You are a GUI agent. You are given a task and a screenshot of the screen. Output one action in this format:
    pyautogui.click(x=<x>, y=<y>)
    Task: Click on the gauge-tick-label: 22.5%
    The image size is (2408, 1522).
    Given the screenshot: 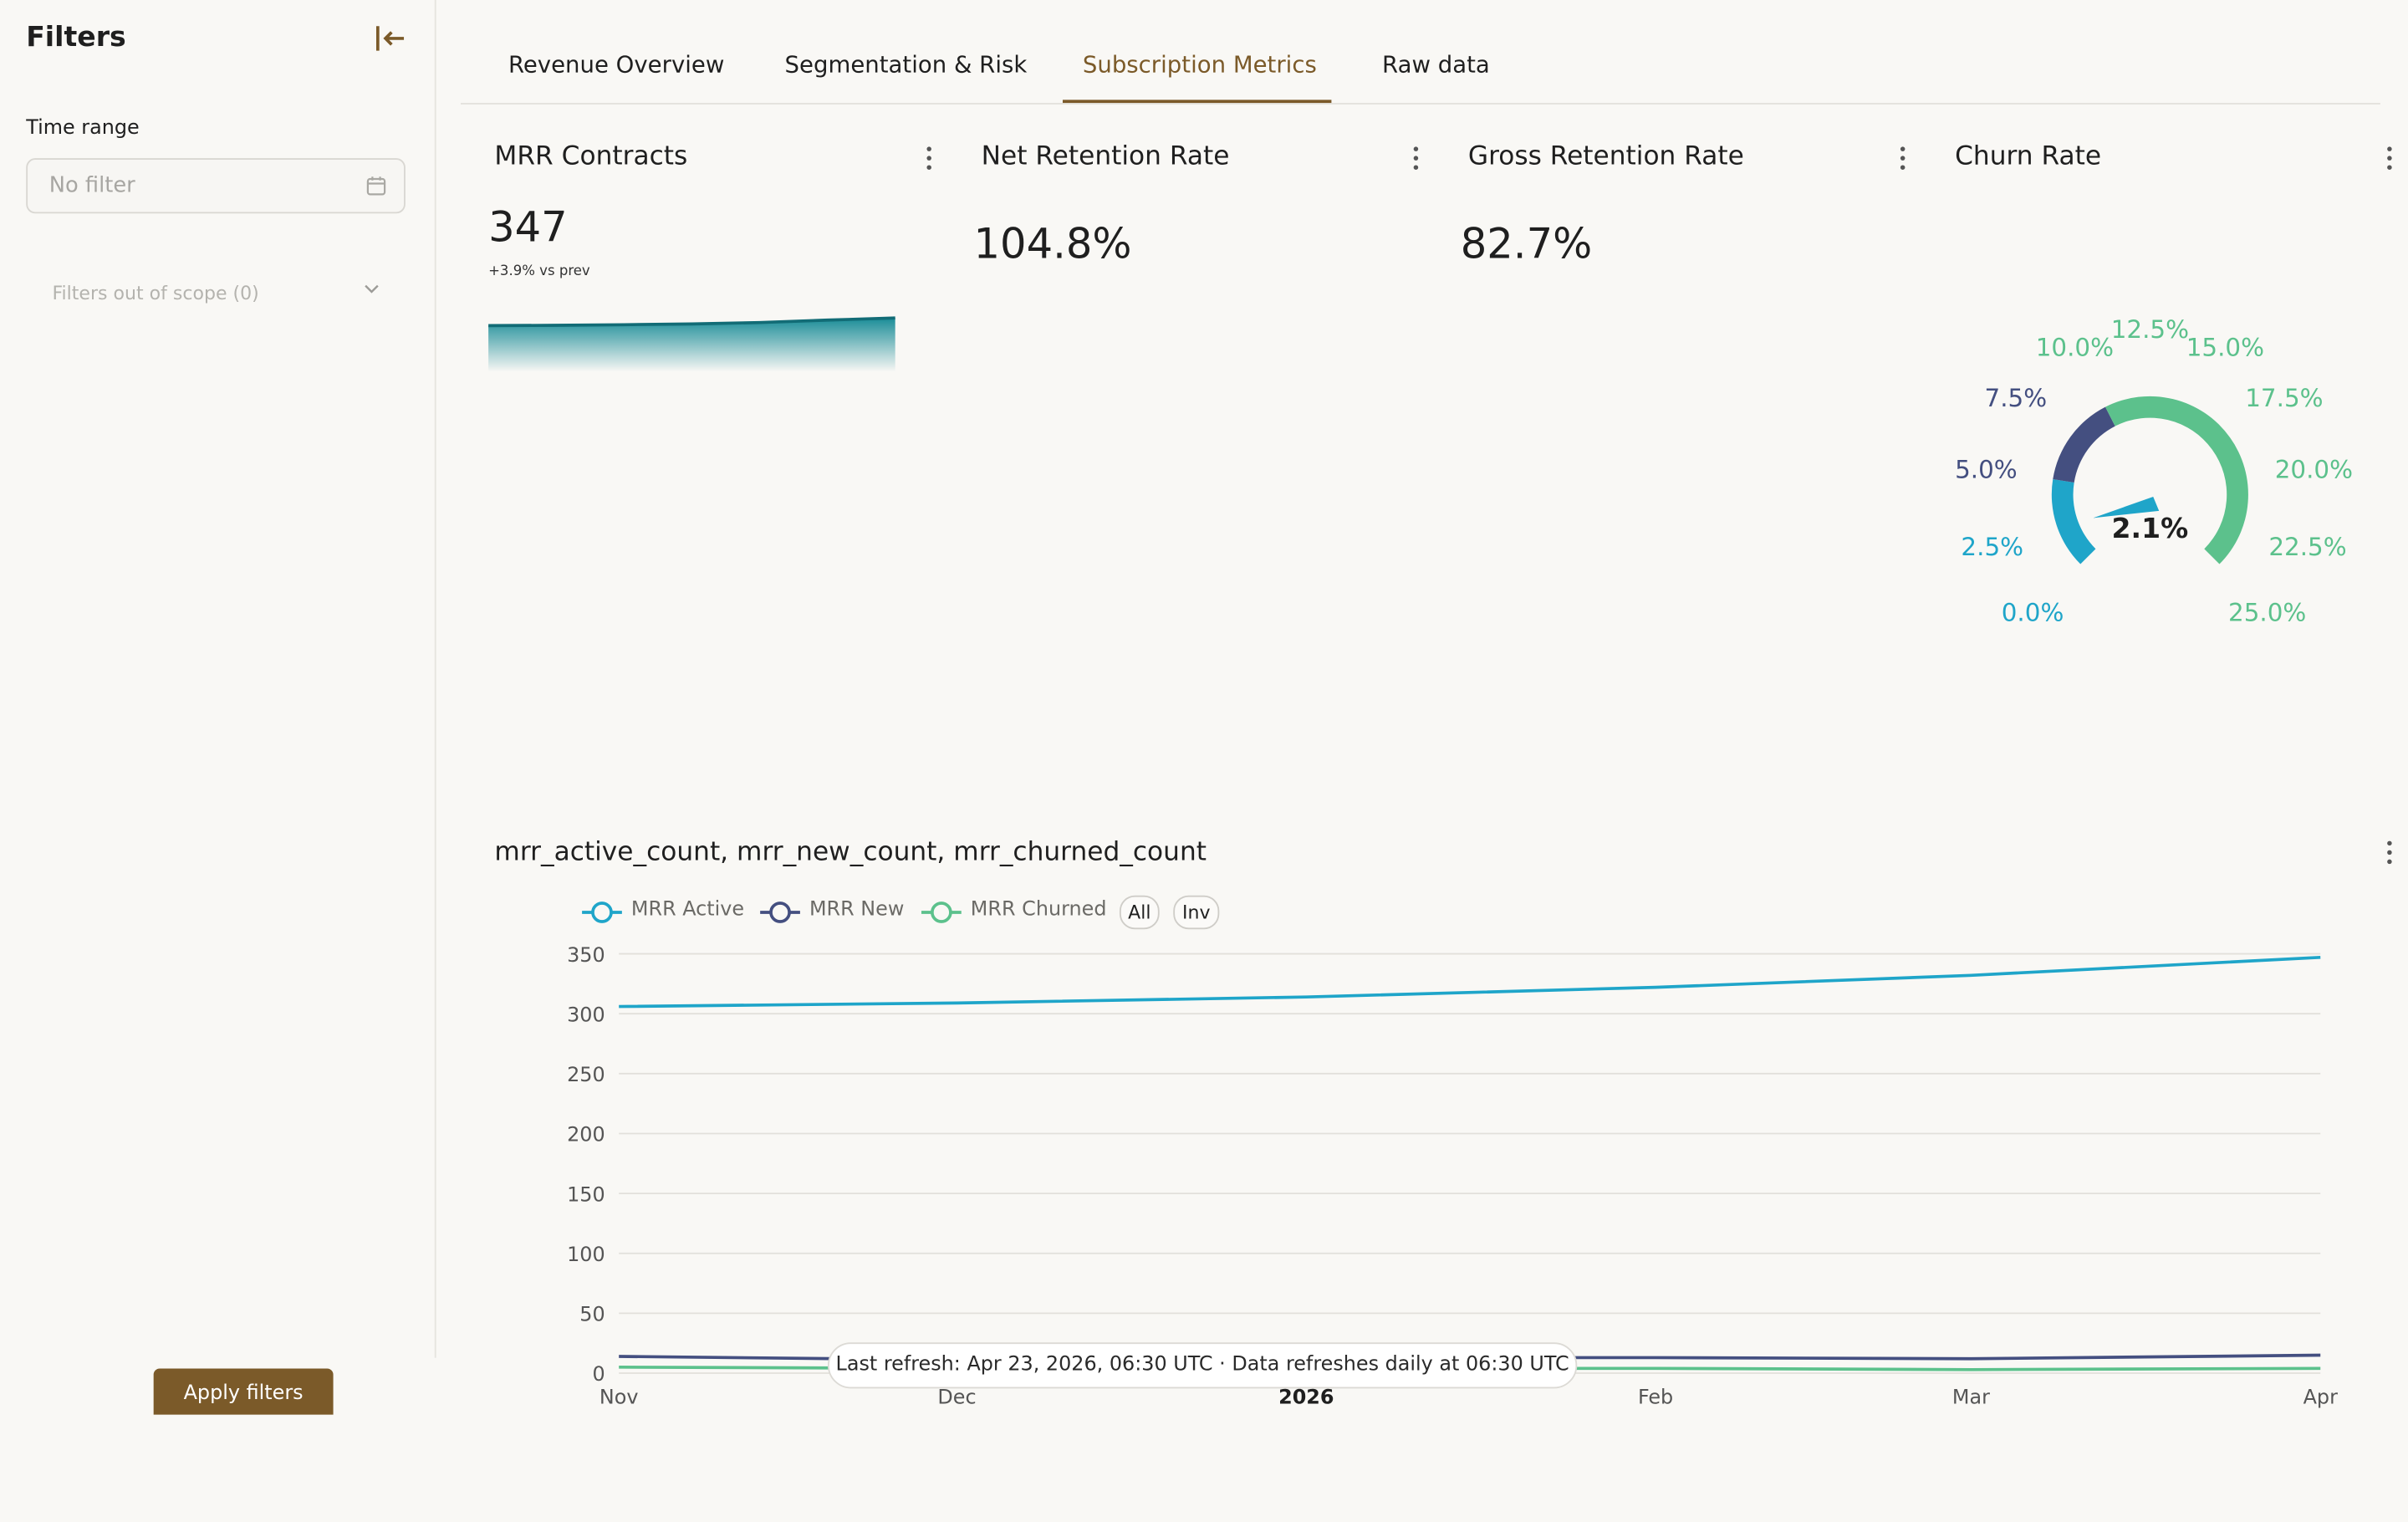 What is the action you would take?
    pyautogui.click(x=2307, y=547)
    